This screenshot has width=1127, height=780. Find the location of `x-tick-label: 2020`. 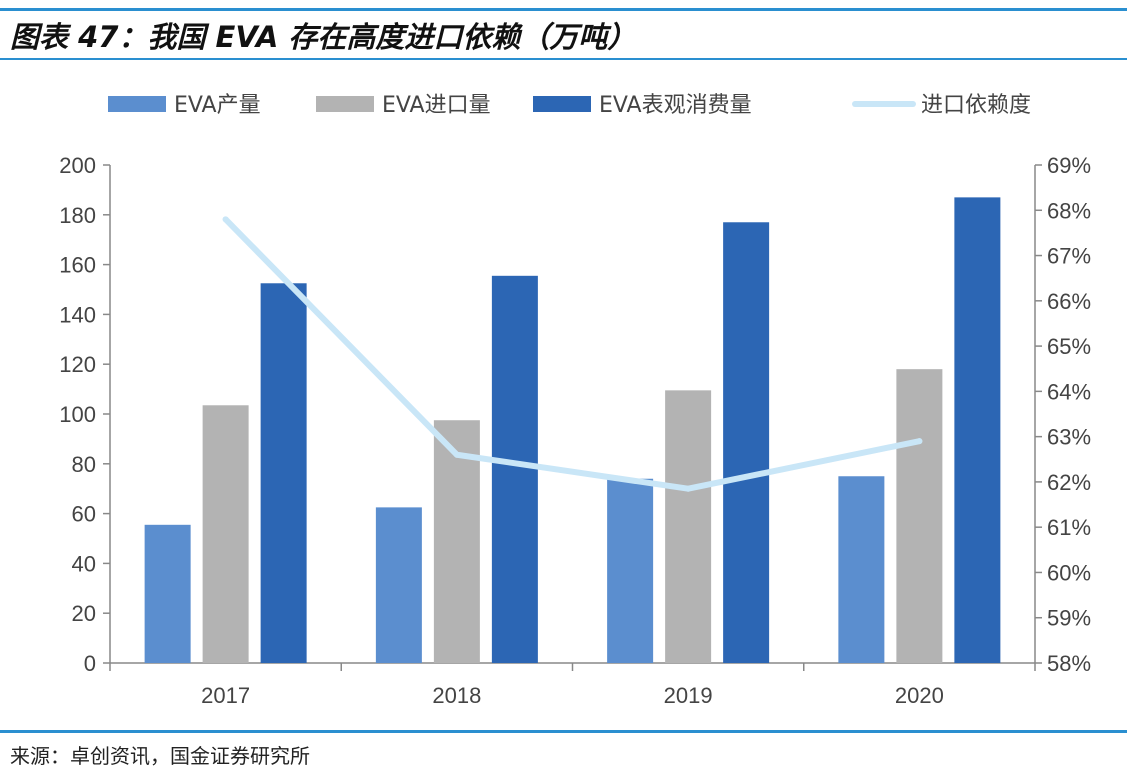

x-tick-label: 2020 is located at coordinates (919, 695).